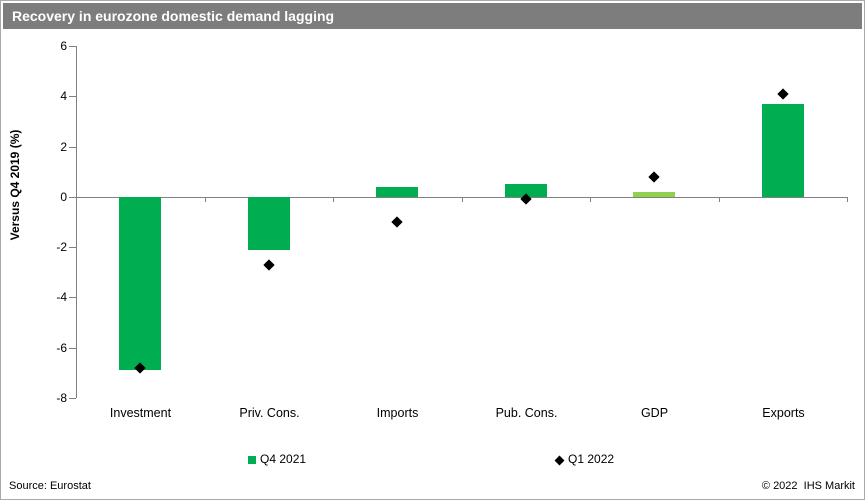 Image resolution: width=865 pixels, height=500 pixels. I want to click on zero-baseline, so click(461, 197).